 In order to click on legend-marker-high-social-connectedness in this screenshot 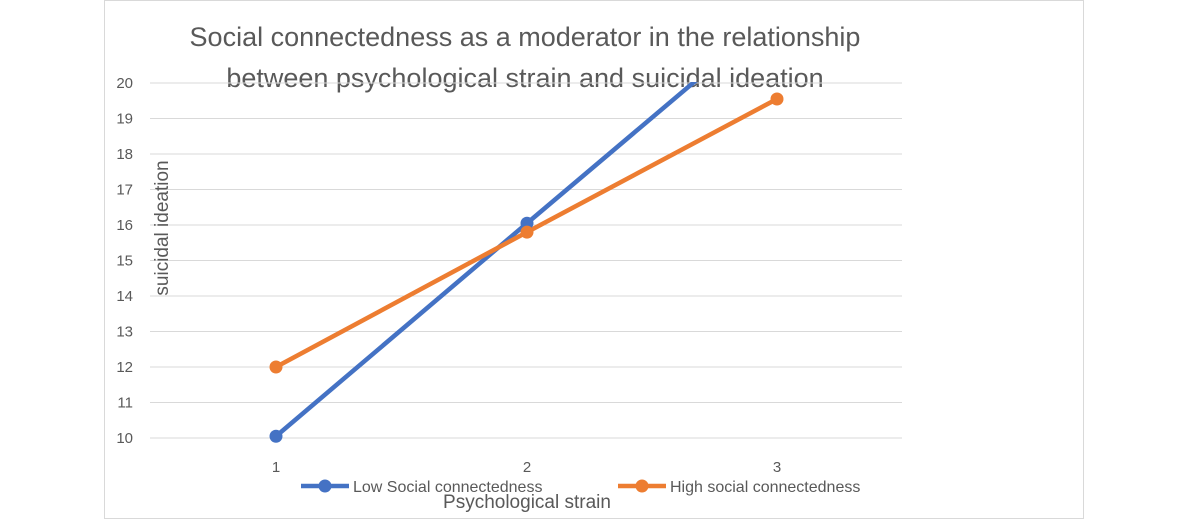, I will do `click(642, 486)`.